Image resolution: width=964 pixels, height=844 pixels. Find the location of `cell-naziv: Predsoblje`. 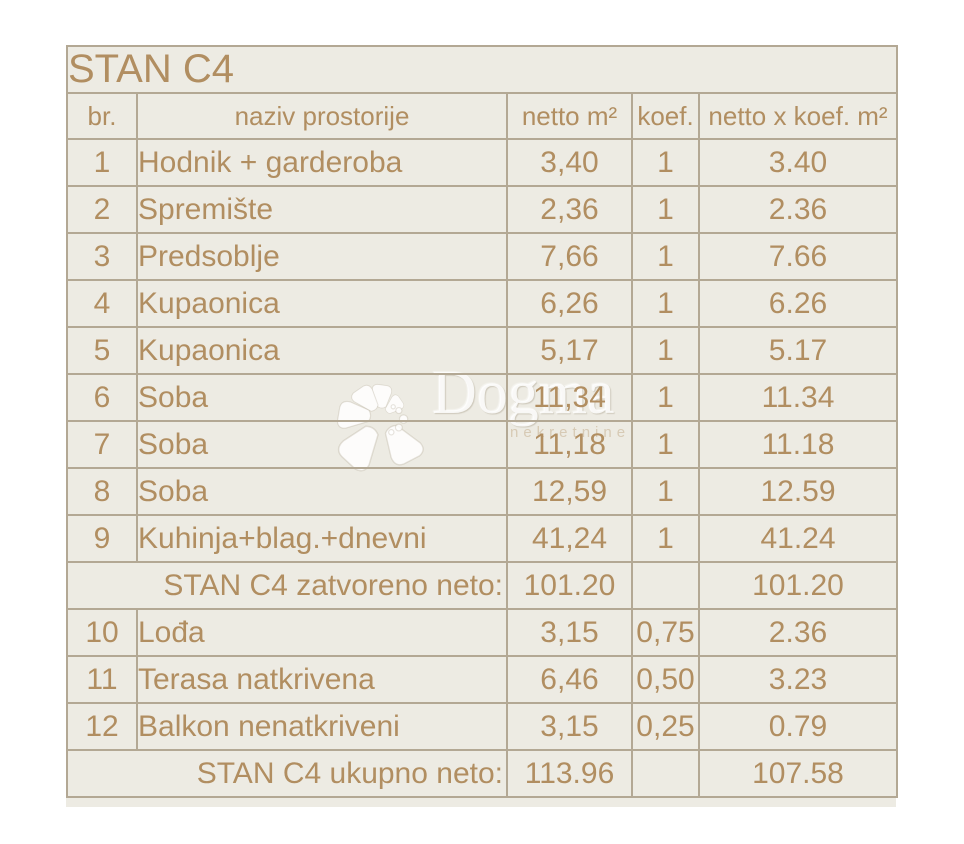

cell-naziv: Predsoblje is located at coordinates (322, 256).